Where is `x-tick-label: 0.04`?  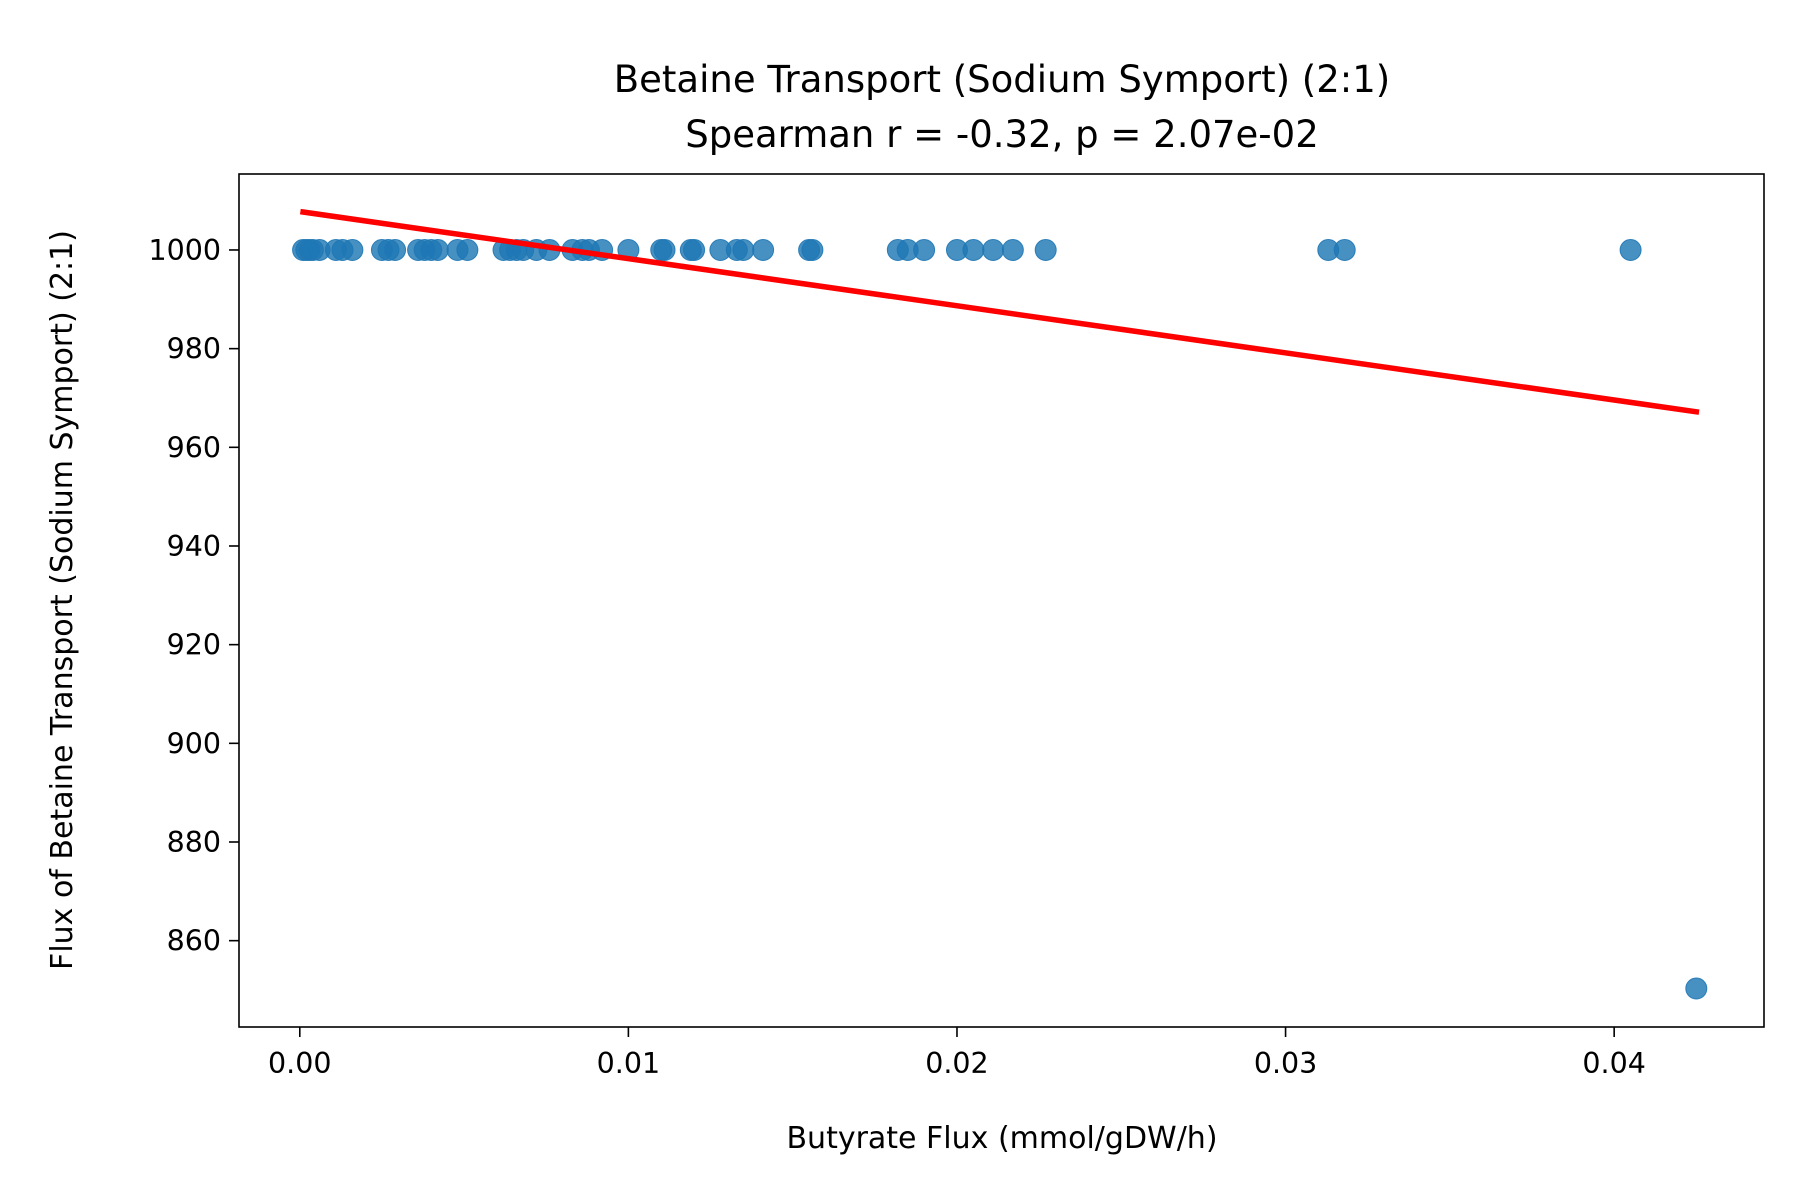
x-tick-label: 0.04 is located at coordinates (1613, 1063).